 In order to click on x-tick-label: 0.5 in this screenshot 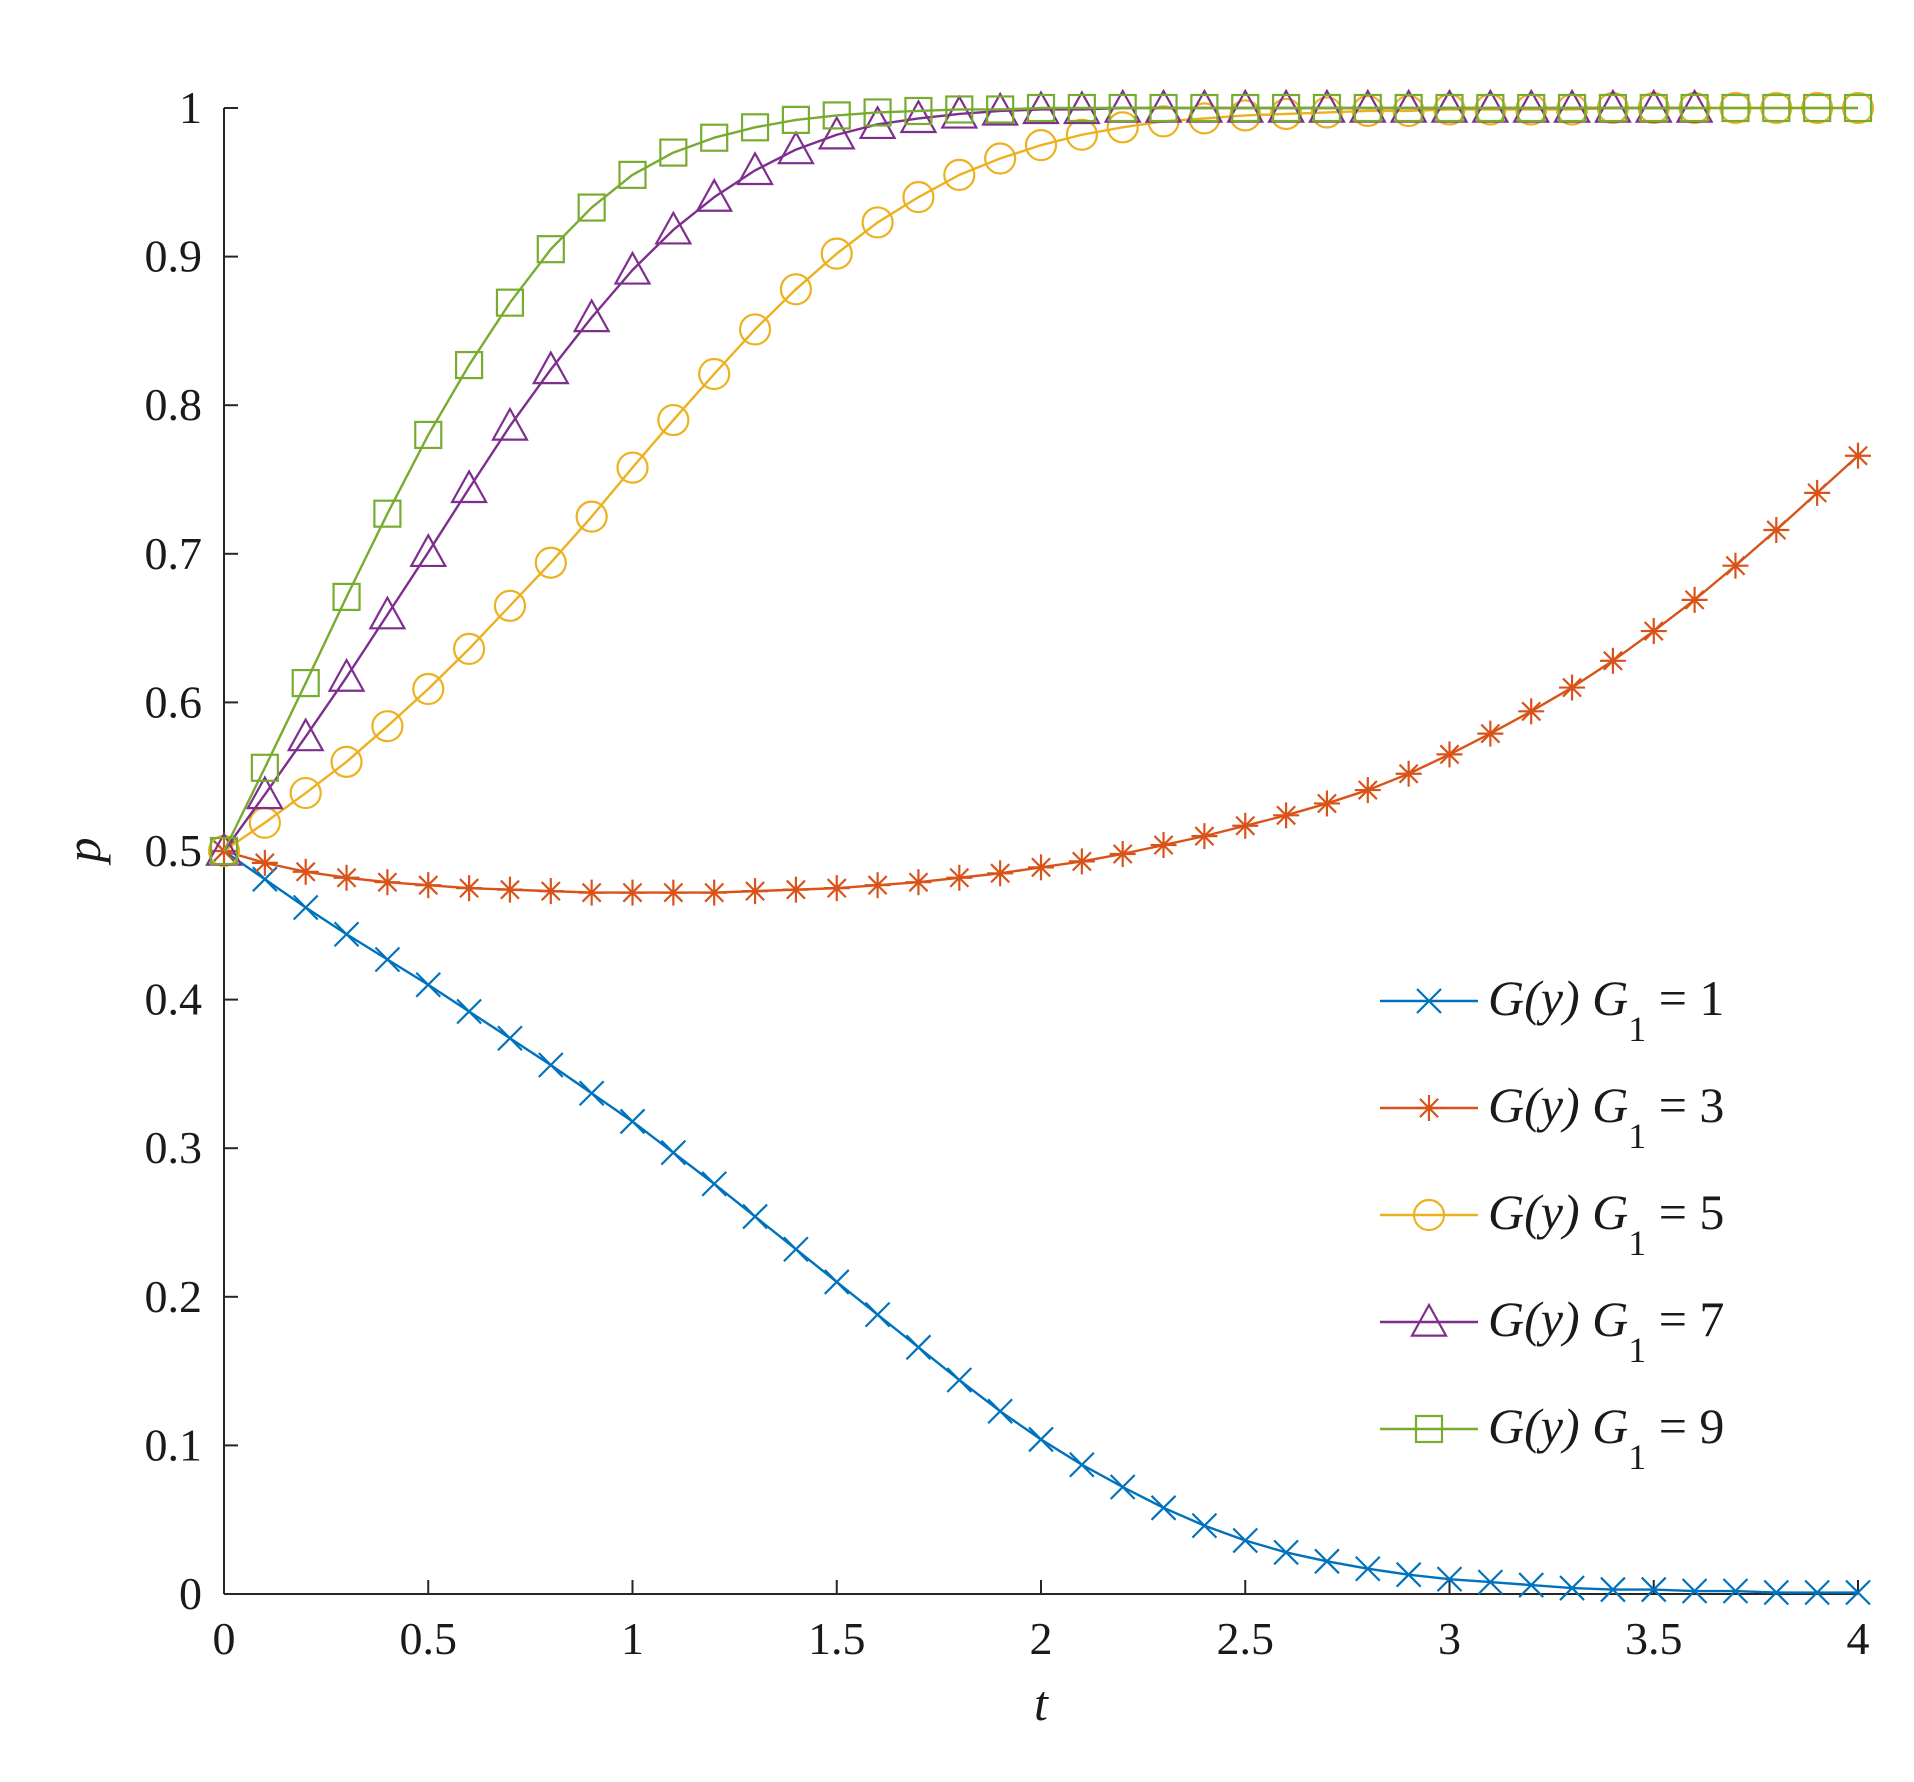, I will do `click(429, 1638)`.